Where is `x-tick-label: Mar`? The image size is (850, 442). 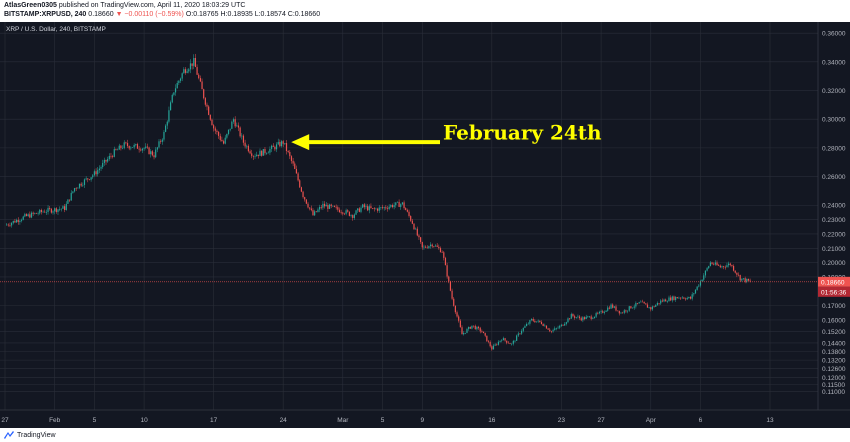
x-tick-label: Mar is located at coordinates (343, 420).